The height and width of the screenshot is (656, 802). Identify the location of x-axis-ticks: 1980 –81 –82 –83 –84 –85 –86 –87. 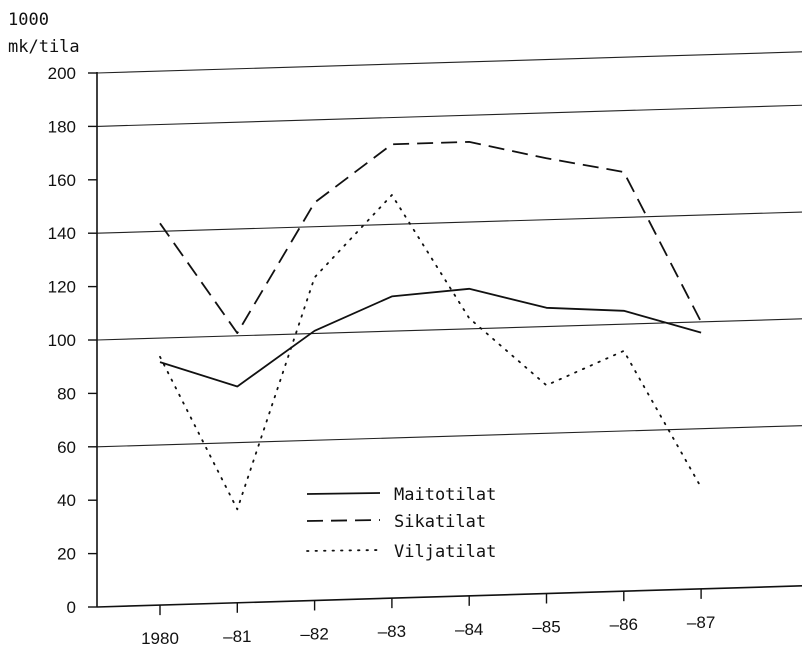
(428, 618).